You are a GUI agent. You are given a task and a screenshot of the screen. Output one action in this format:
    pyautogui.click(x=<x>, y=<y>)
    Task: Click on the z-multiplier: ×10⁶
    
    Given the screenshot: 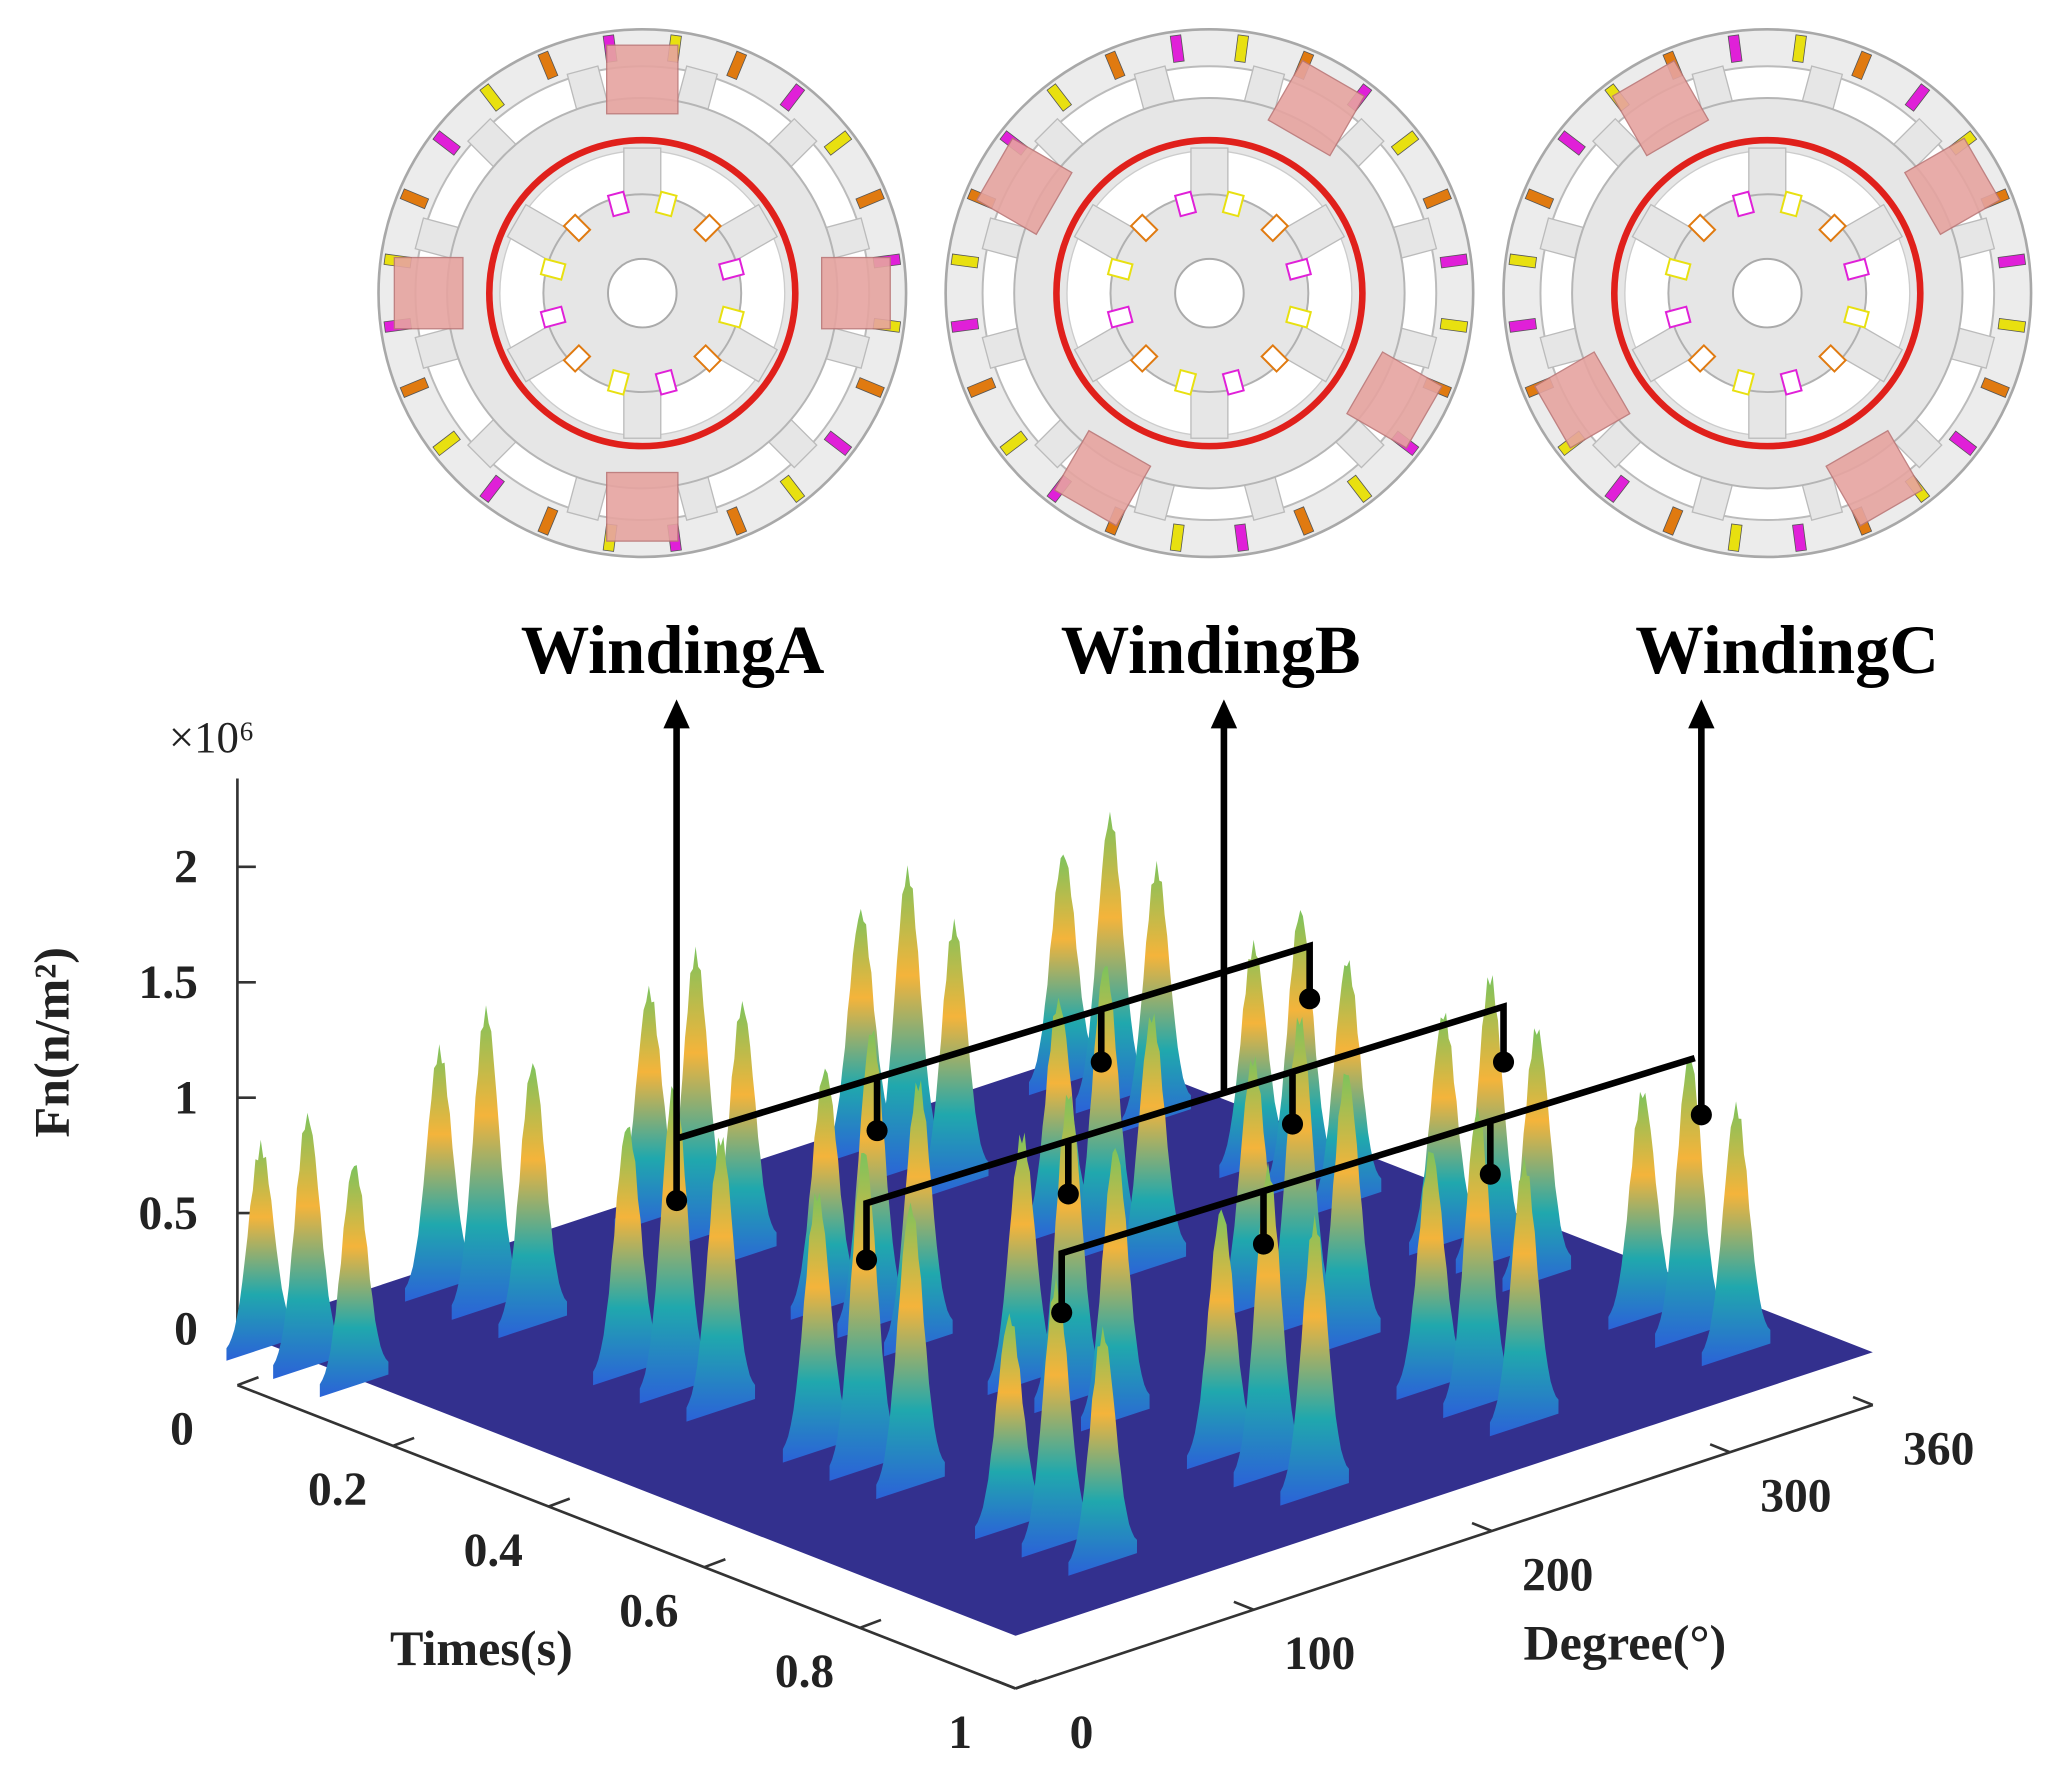 What is the action you would take?
    pyautogui.click(x=212, y=737)
    